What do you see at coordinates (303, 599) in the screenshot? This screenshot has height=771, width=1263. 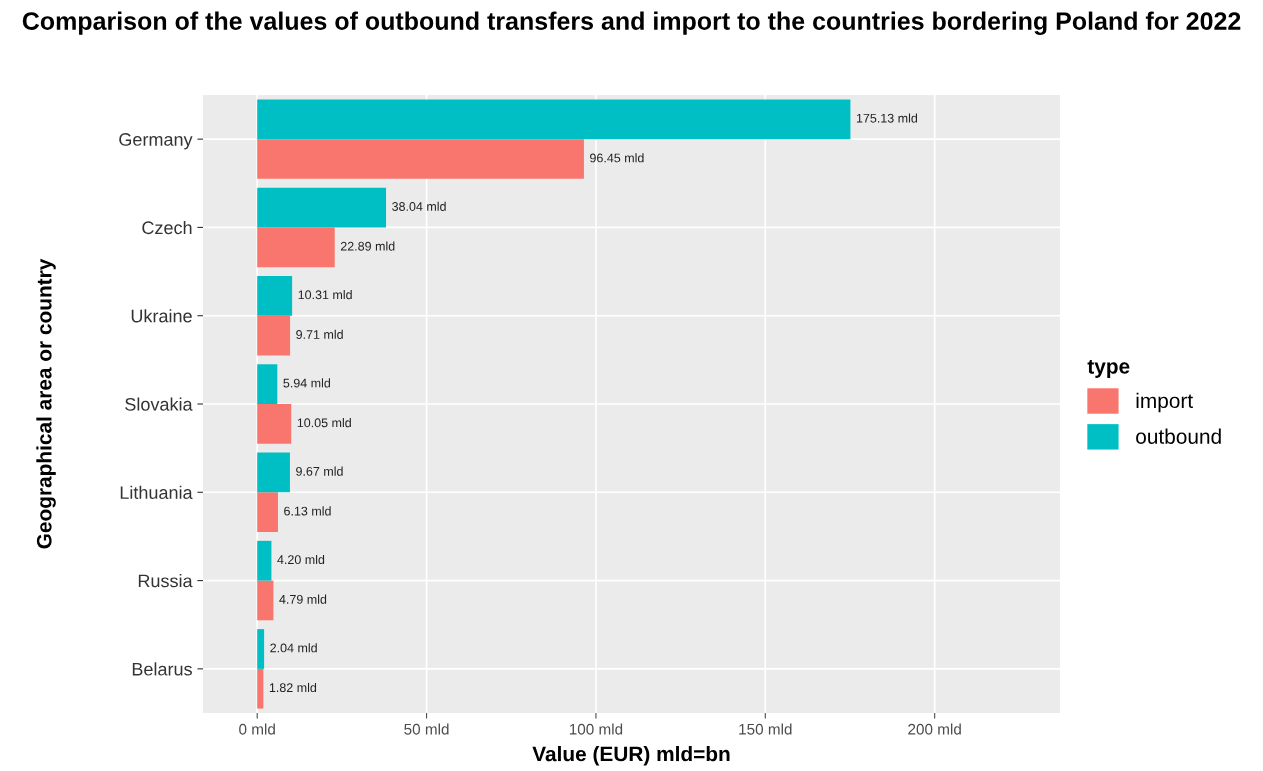 I see `data-label: 4.79 mld` at bounding box center [303, 599].